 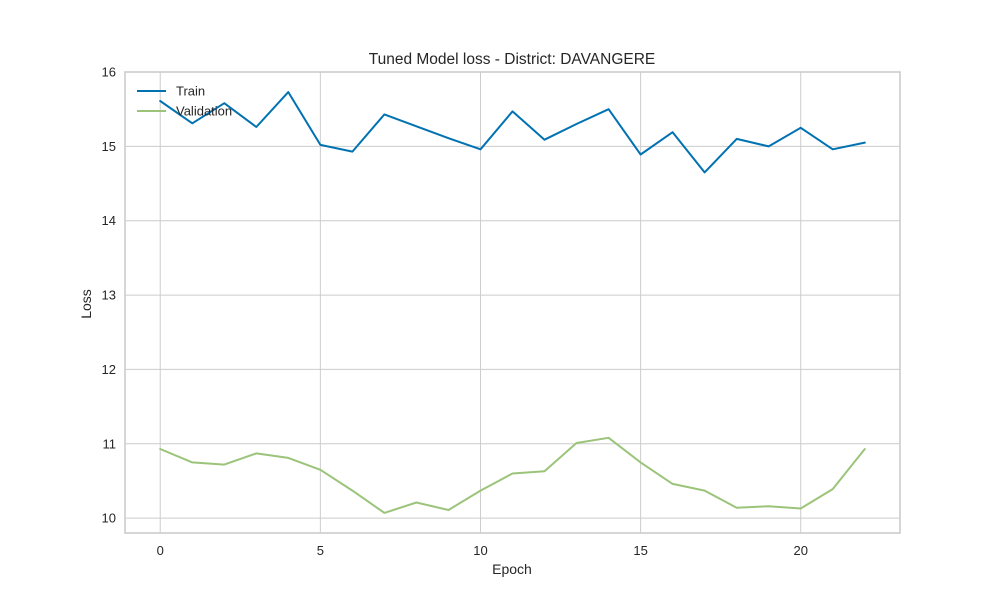 What do you see at coordinates (512, 132) in the screenshot?
I see `series-line-train` at bounding box center [512, 132].